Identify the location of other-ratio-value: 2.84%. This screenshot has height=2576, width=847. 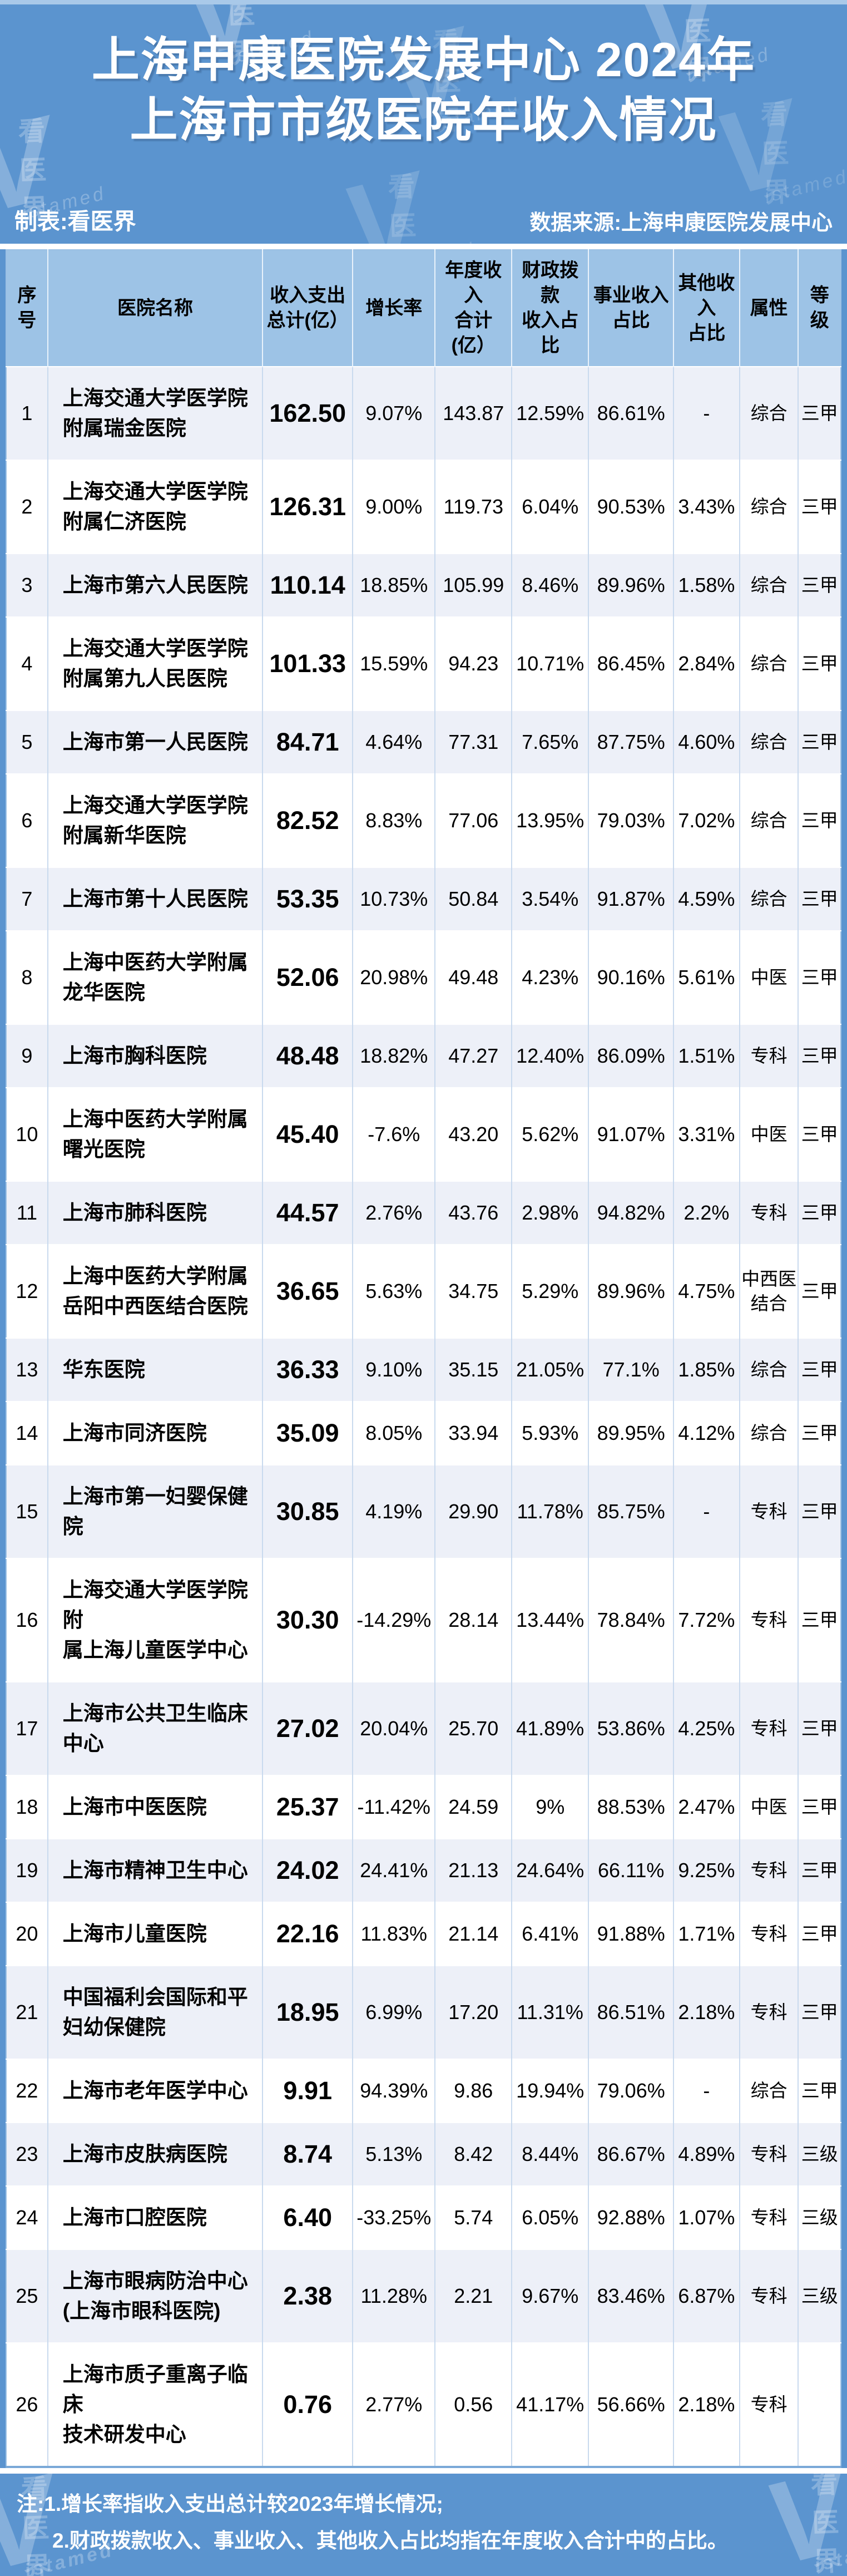
(706, 663).